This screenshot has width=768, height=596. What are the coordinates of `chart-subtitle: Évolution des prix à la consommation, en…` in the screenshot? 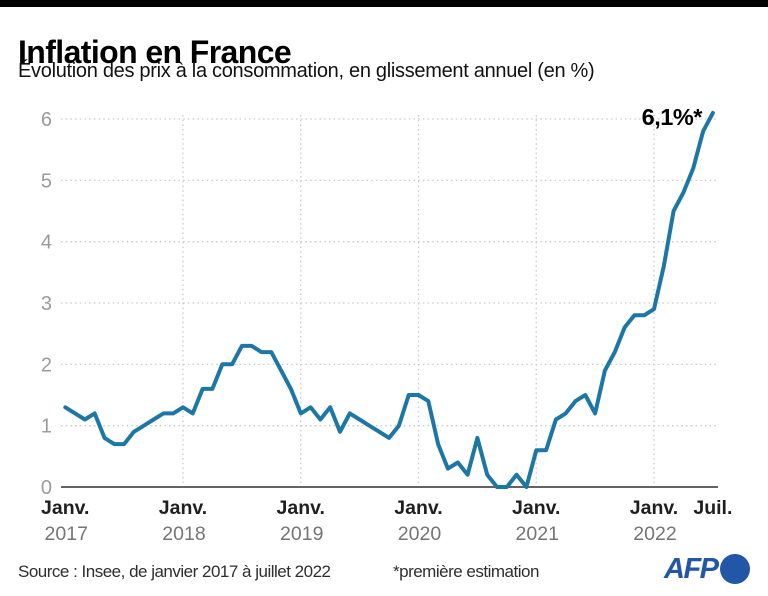 It's located at (306, 71).